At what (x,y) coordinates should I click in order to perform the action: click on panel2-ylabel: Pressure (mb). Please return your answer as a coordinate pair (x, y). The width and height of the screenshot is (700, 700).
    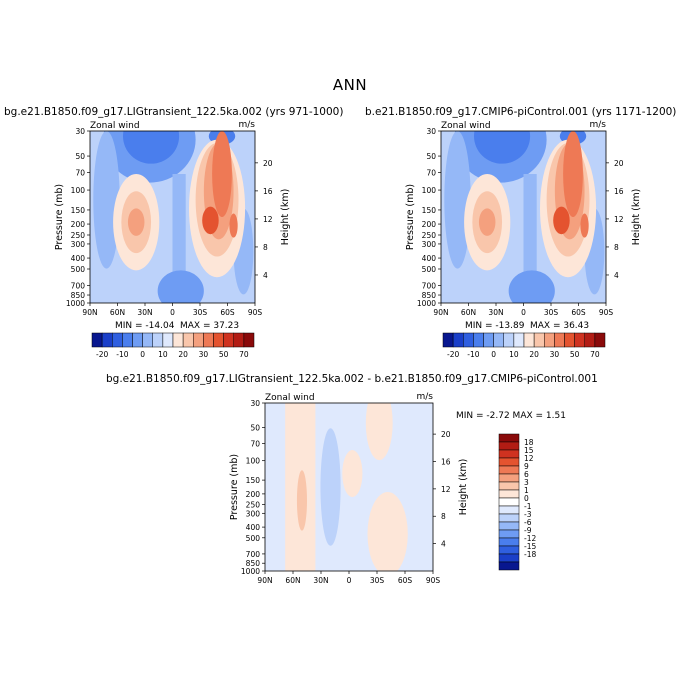
    Looking at the image, I should click on (410, 217).